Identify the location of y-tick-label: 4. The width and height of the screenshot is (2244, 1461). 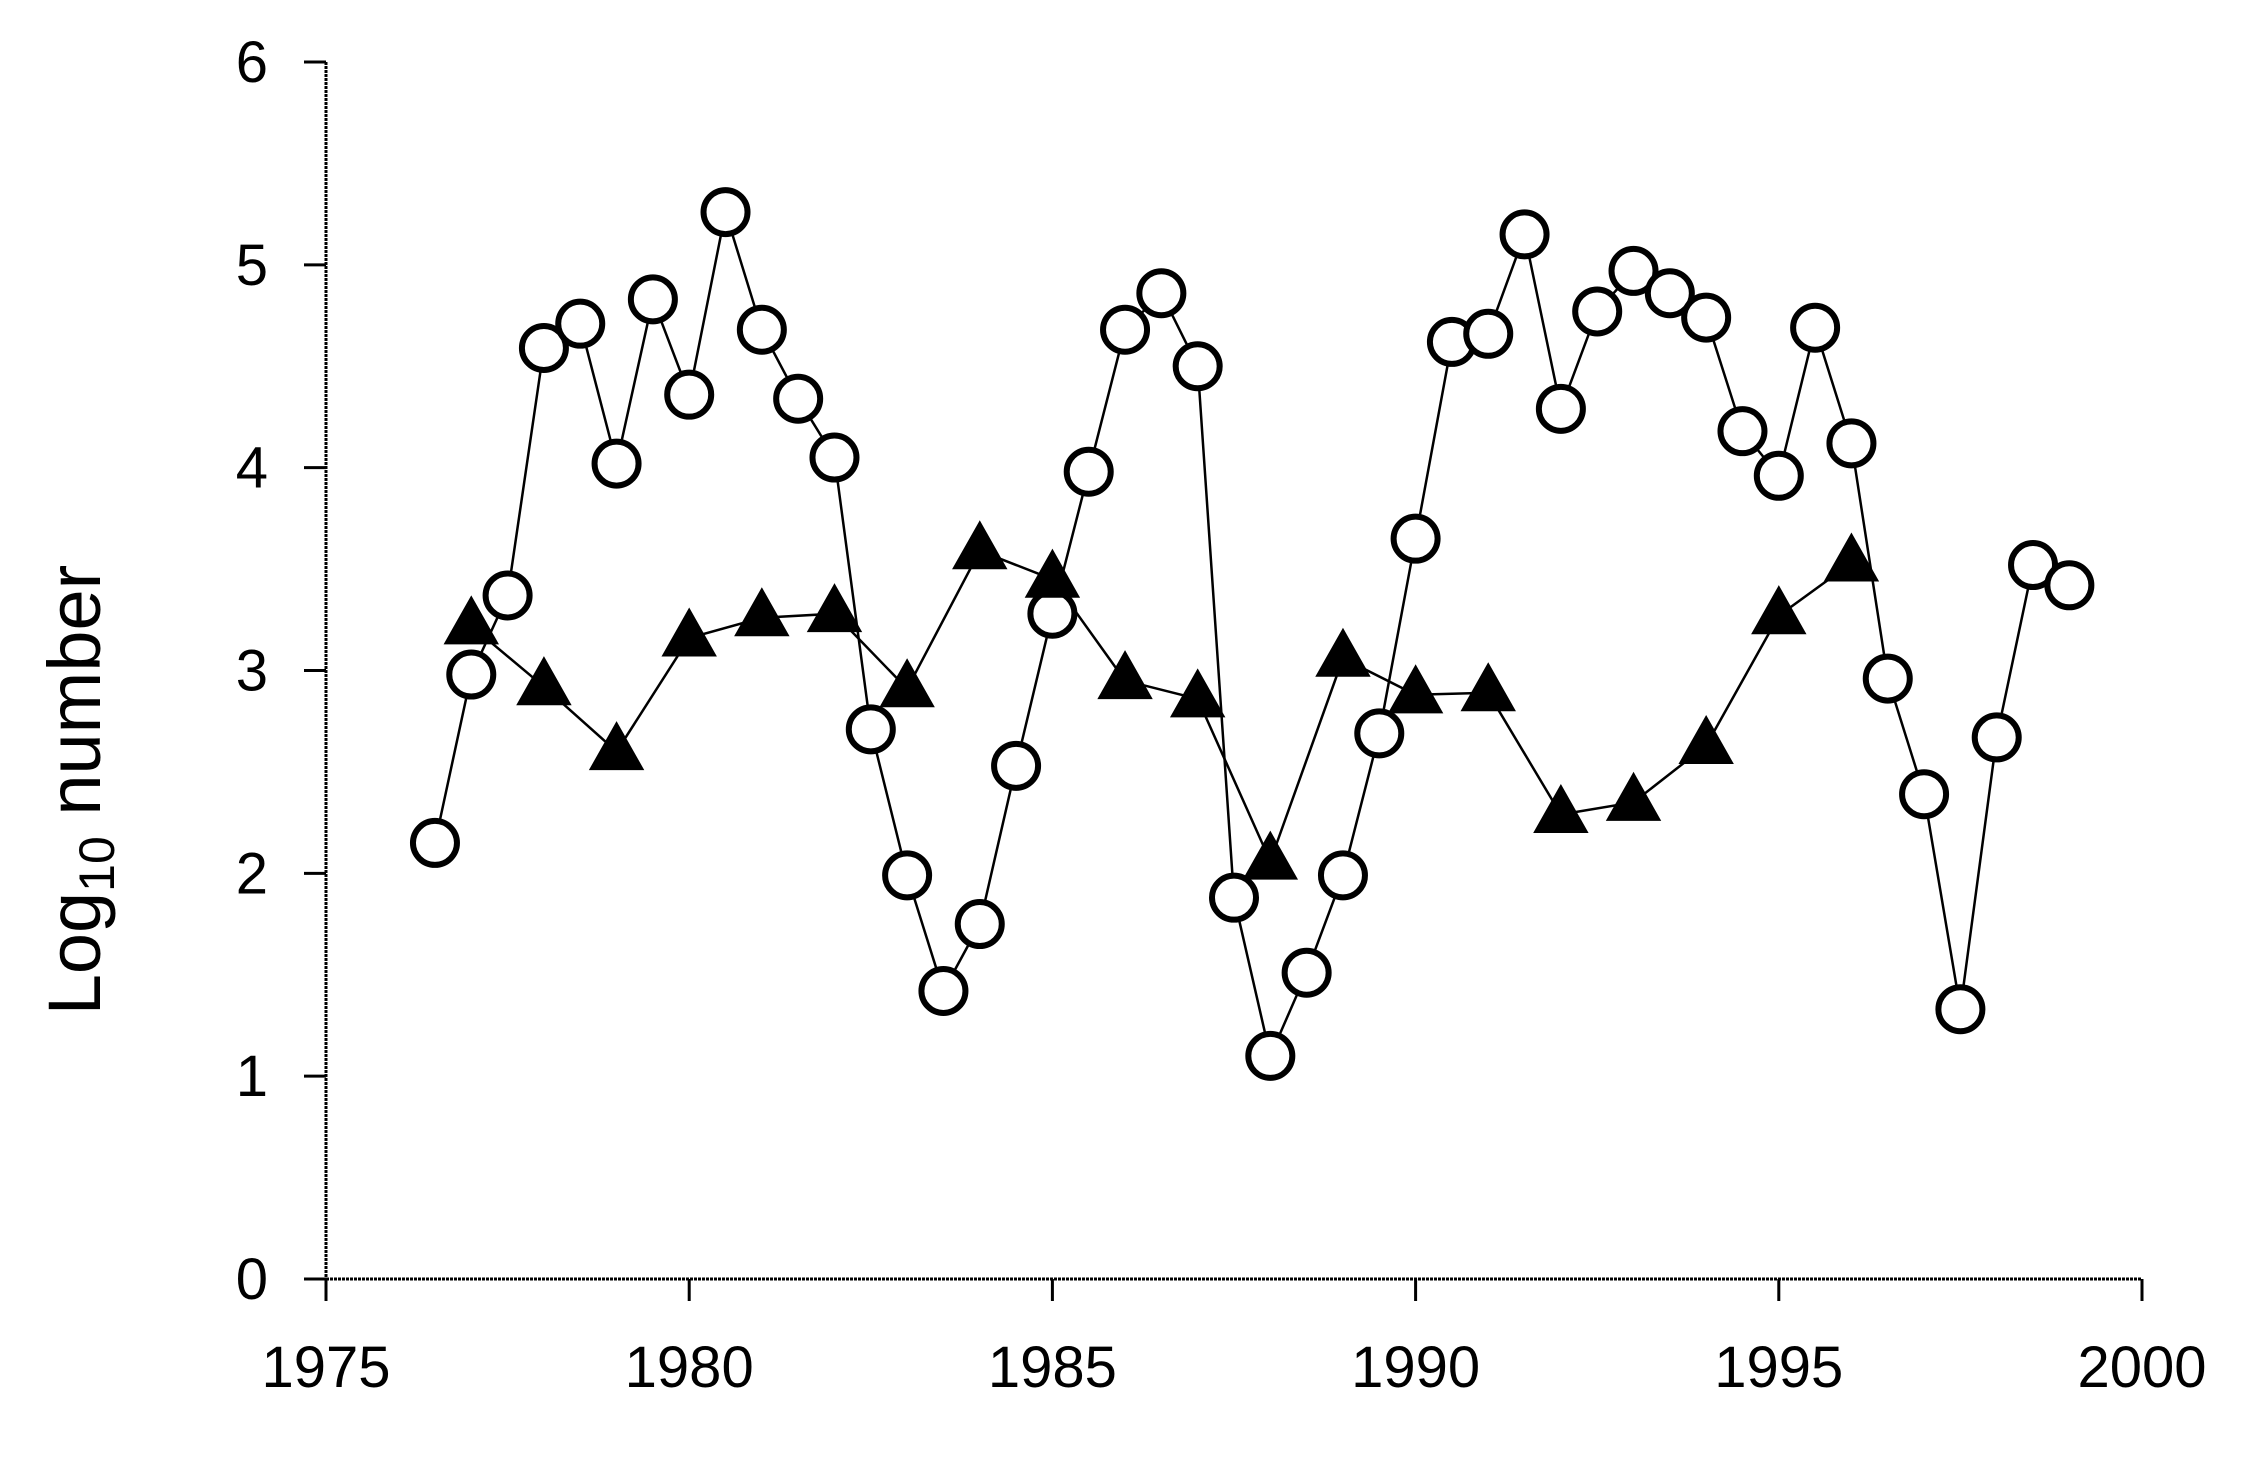
(252, 468).